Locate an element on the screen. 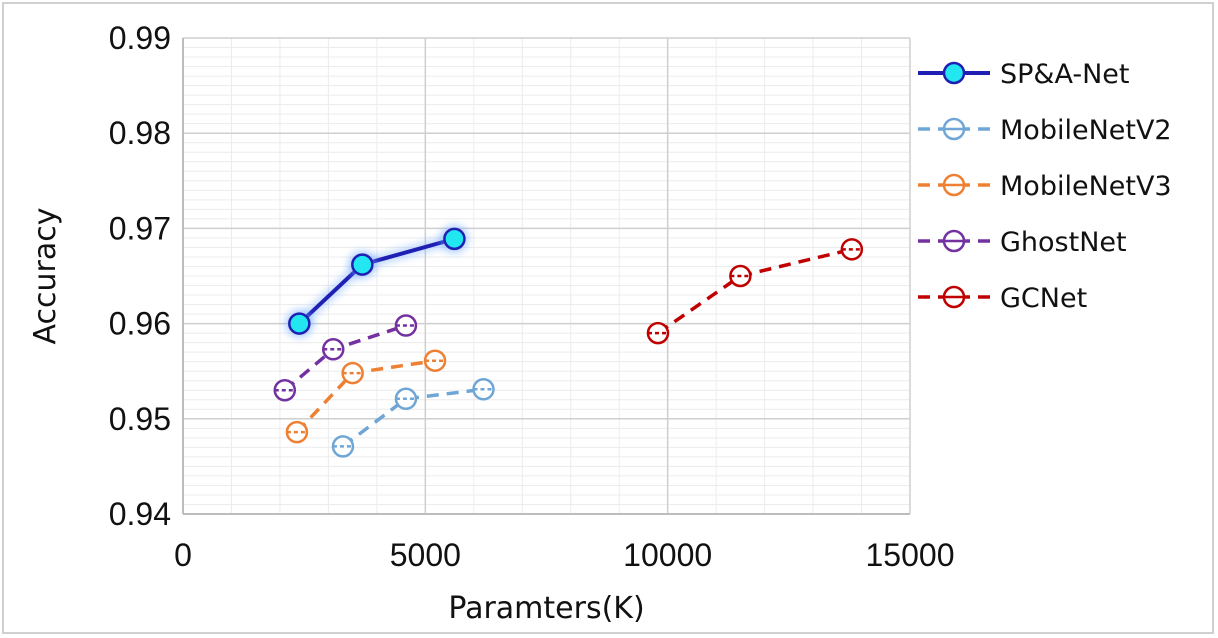  legend-label: GCNet is located at coordinates (1043, 298).